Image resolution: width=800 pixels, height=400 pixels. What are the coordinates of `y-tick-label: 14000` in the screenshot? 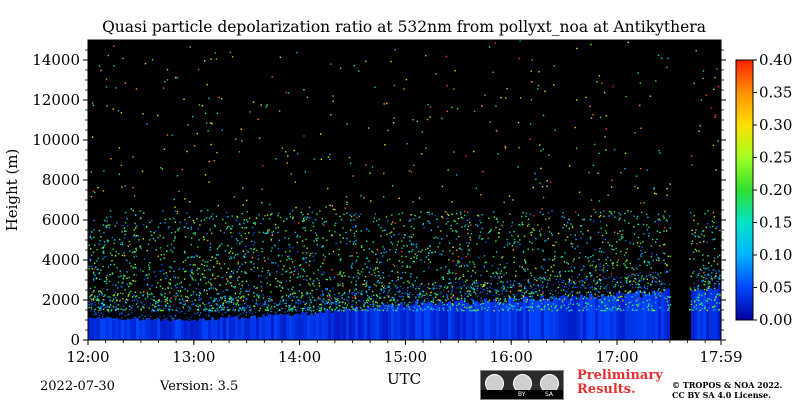 It's located at (56, 60).